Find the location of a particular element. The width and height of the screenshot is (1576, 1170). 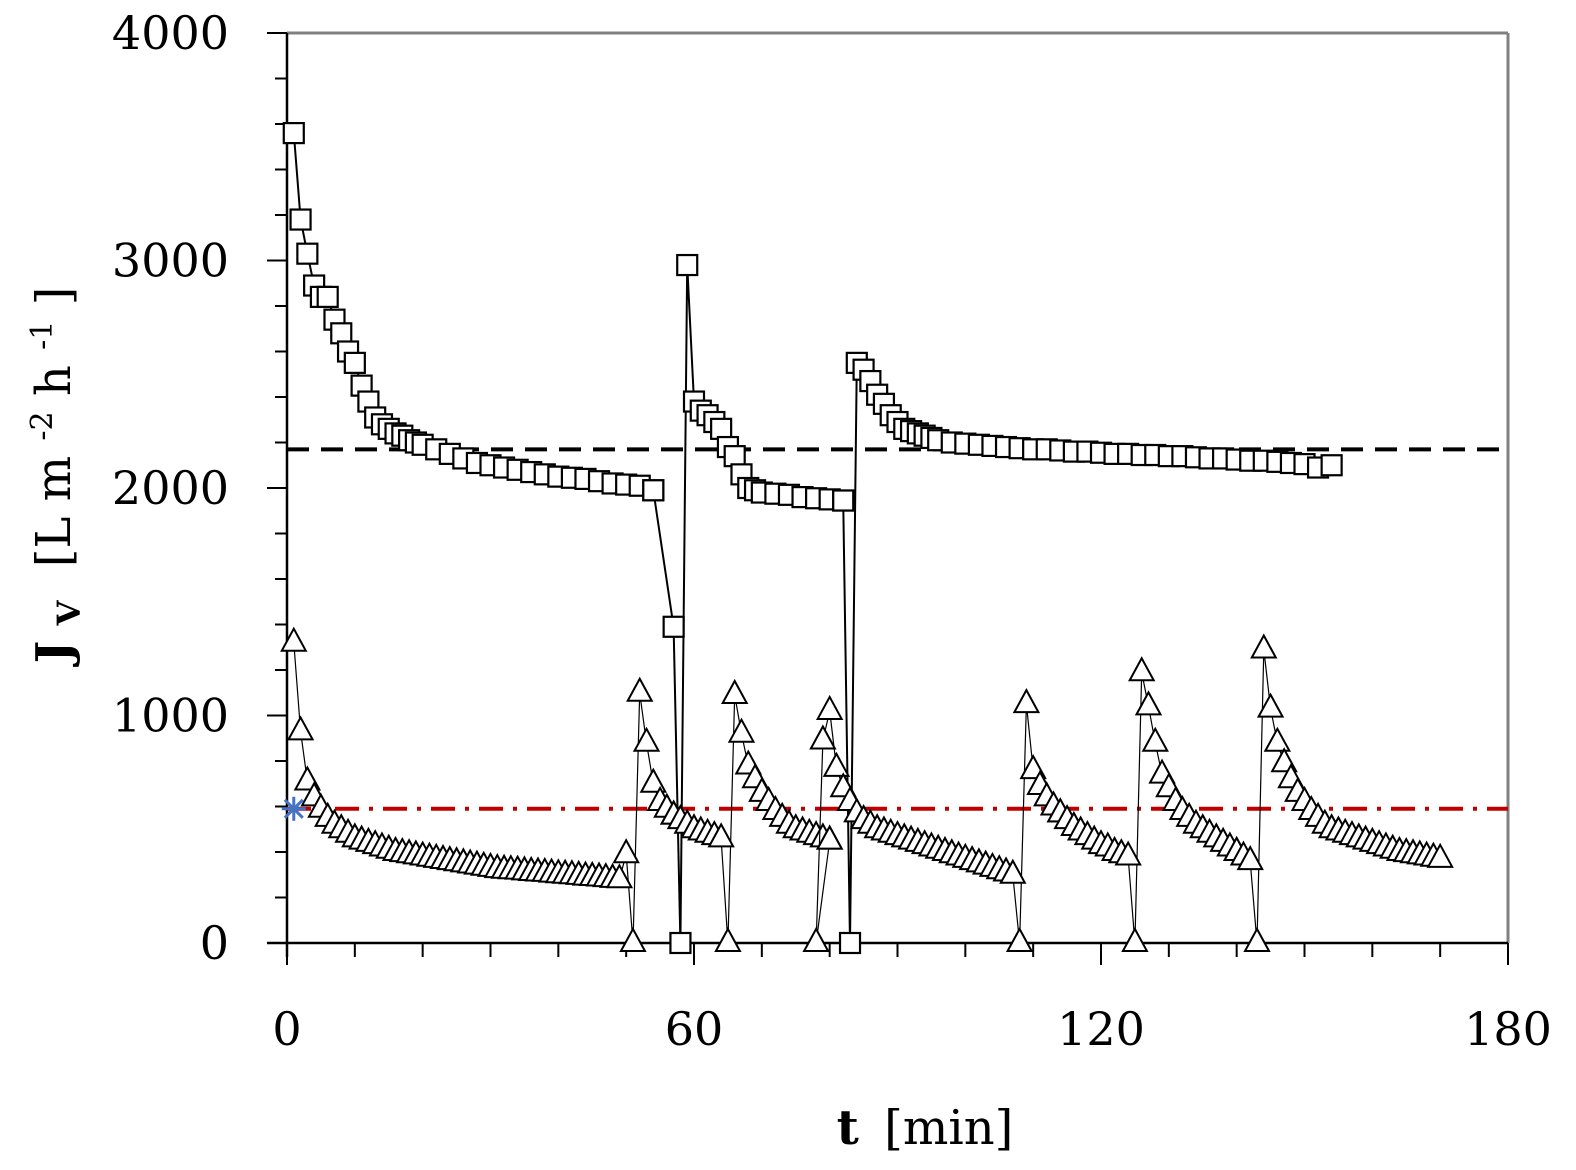

y-axis-symbol: J is located at coordinates (54, 654).